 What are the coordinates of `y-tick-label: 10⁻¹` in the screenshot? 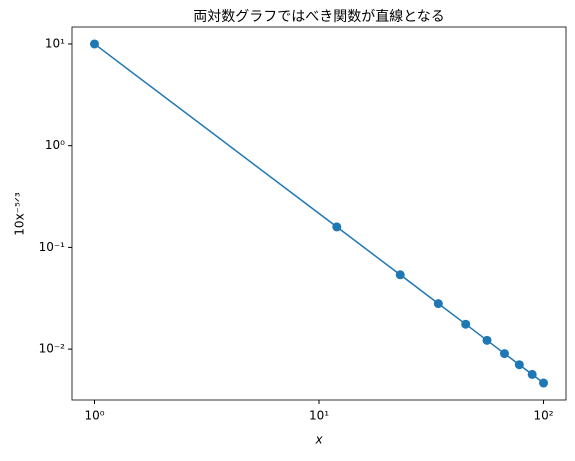 It's located at (52, 247).